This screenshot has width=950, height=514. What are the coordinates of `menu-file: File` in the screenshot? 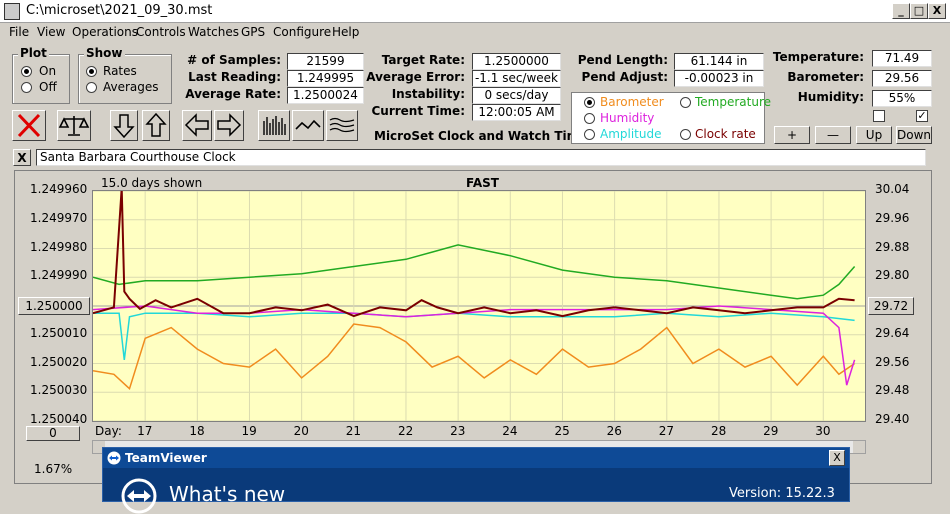 It's located at (19, 32).